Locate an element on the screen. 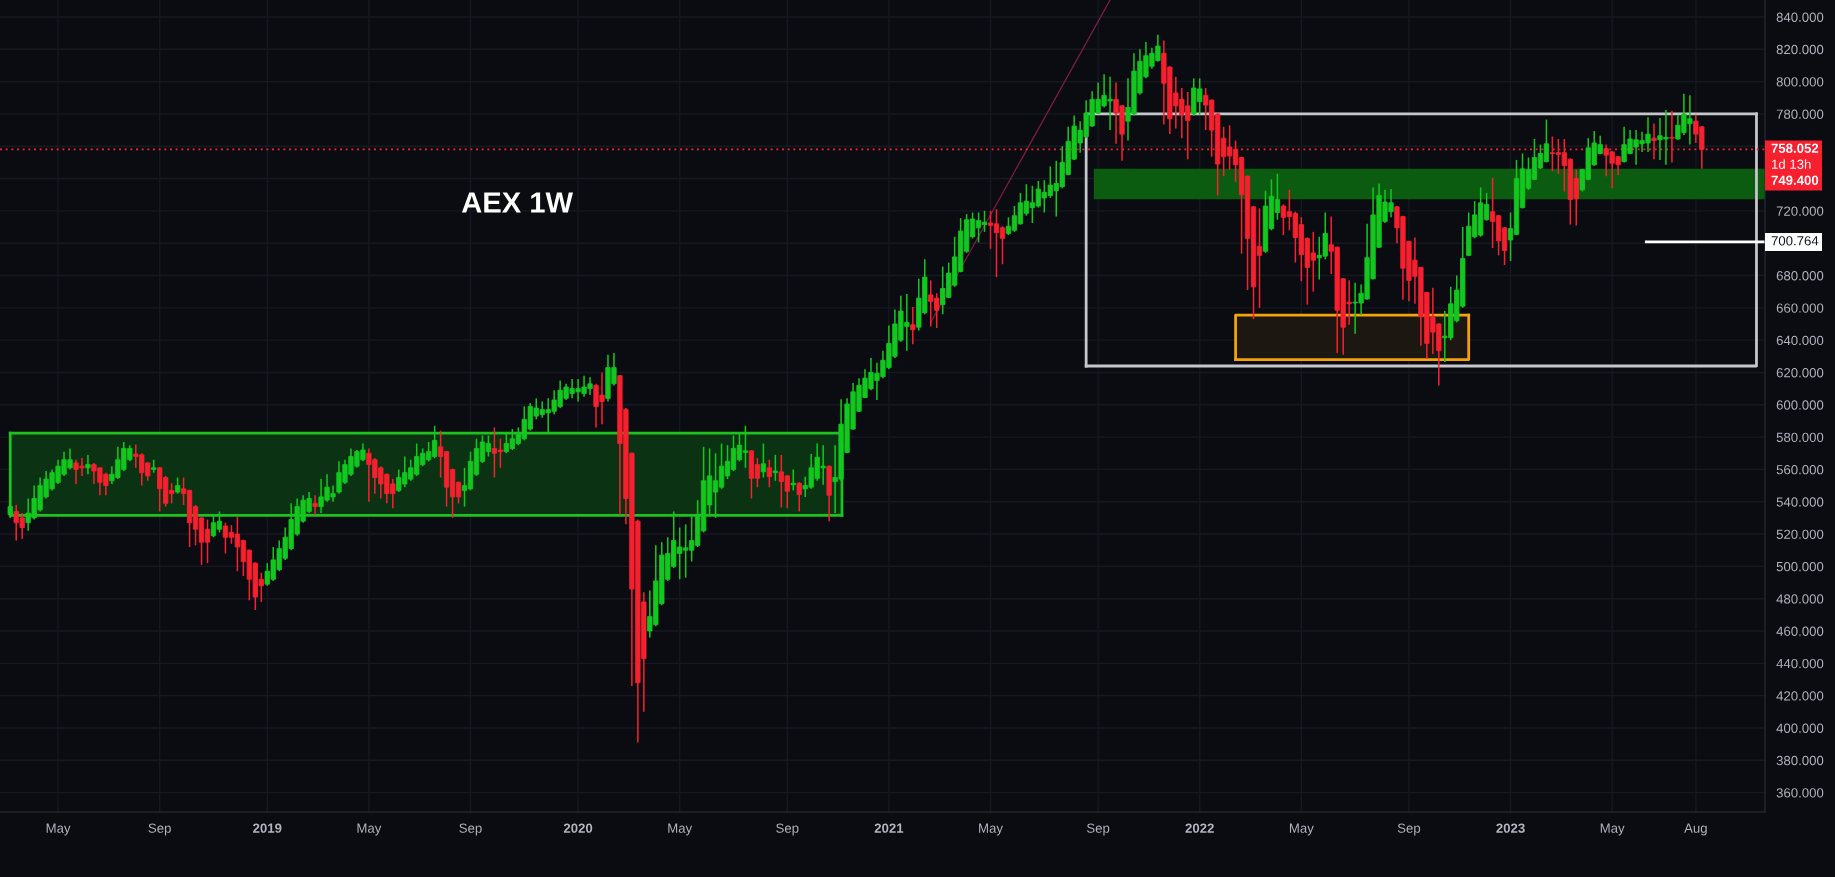 This screenshot has height=877, width=1835. y-tick-label: 840.000 is located at coordinates (1800, 17).